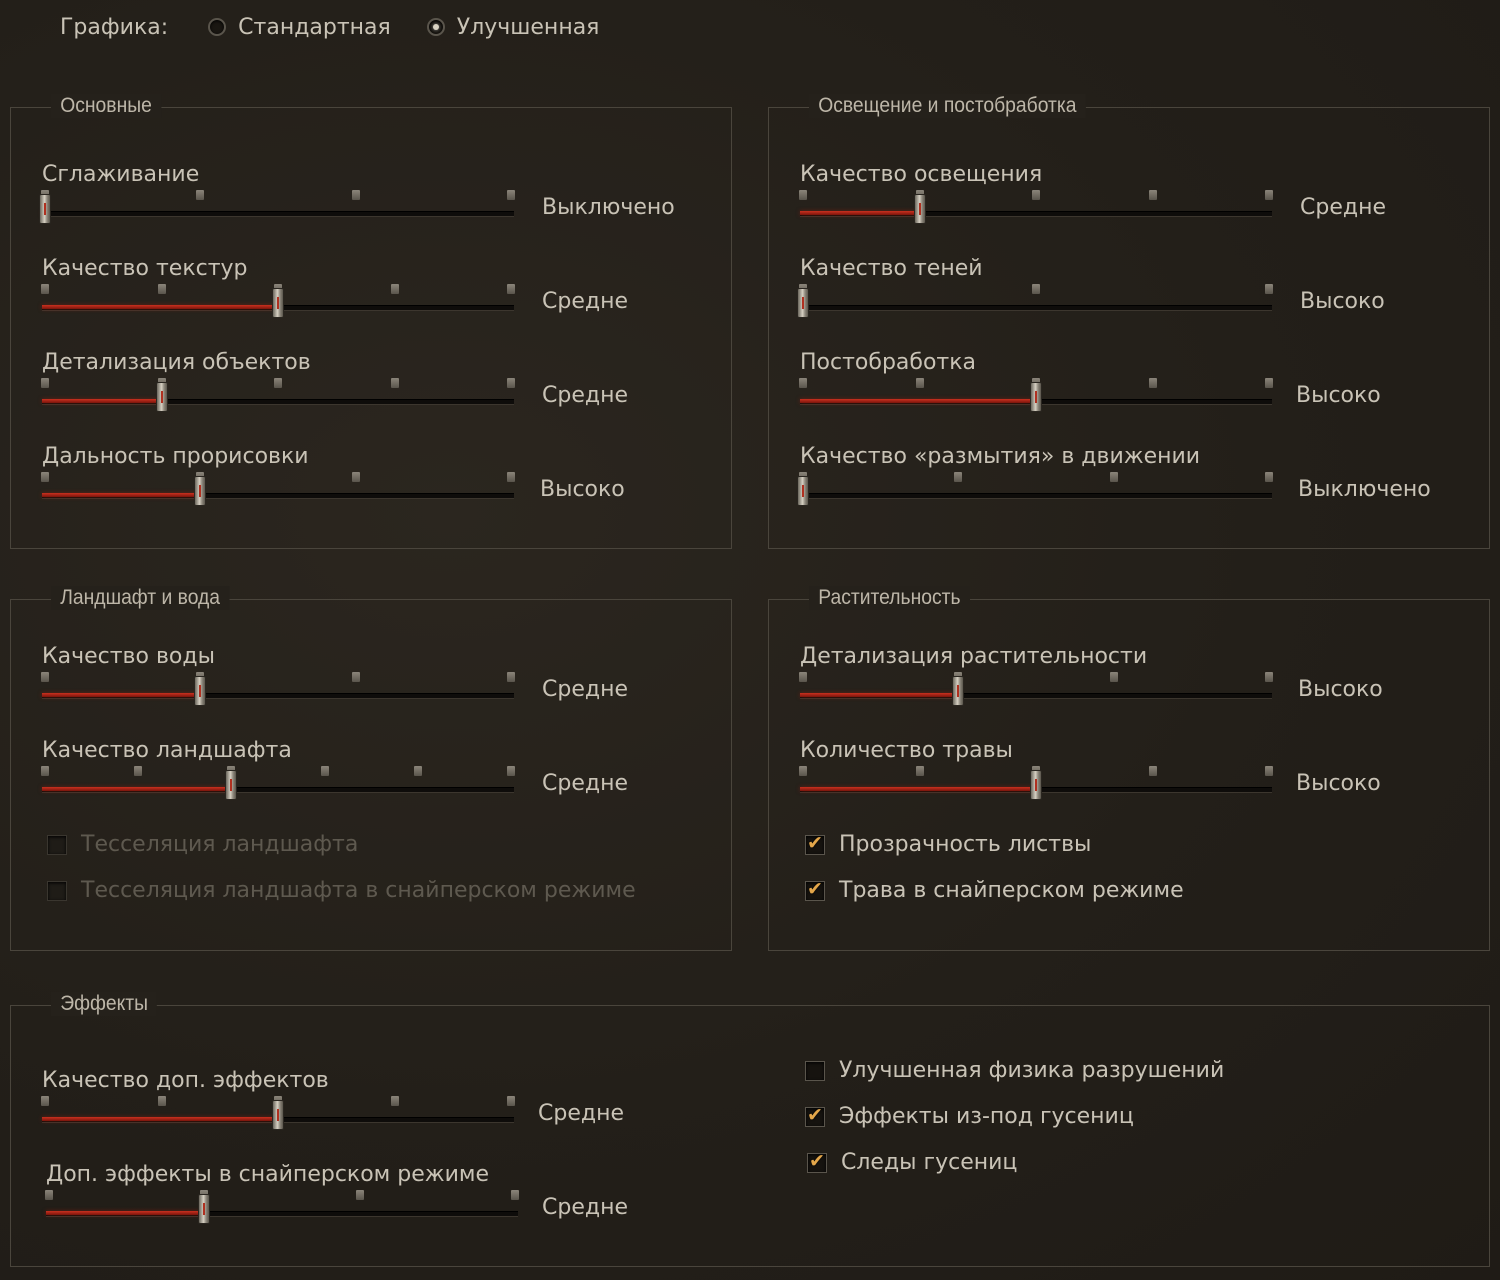 This screenshot has height=1280, width=1500. I want to click on checkbox-row: Прозрачность листвы, so click(948, 844).